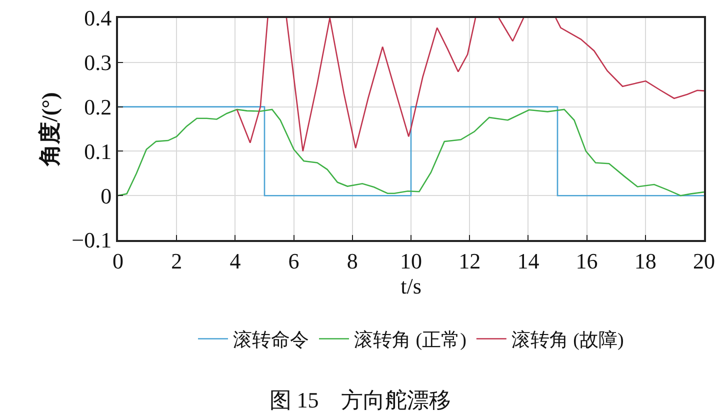  I want to click on y-tick-label: 0.3, so click(98, 63).